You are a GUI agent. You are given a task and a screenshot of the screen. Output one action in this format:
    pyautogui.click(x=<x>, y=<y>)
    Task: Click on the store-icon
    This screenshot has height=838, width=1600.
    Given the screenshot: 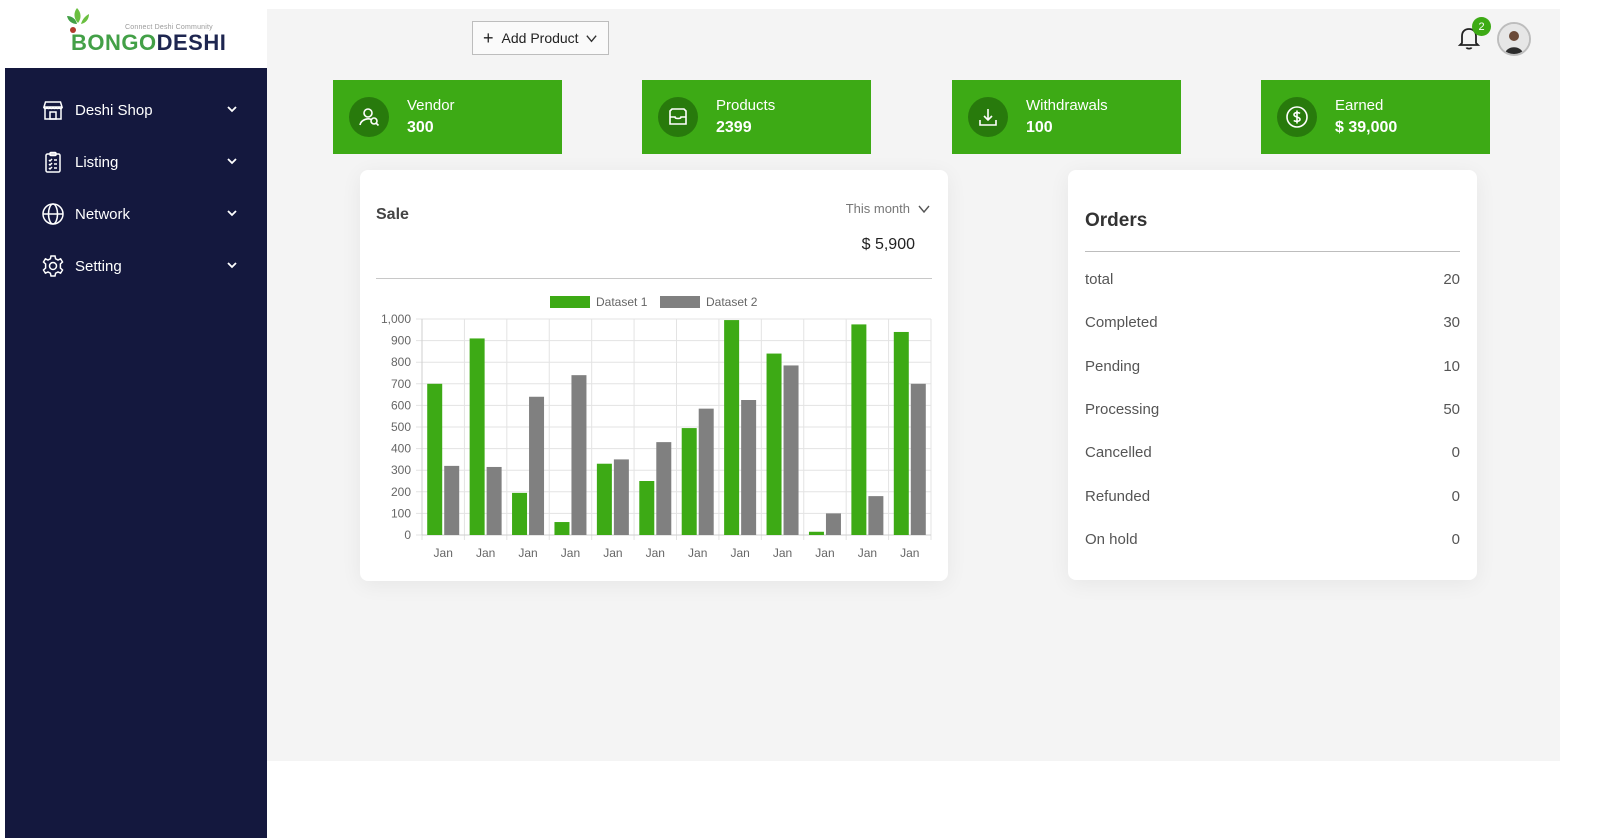 What is the action you would take?
    pyautogui.click(x=53, y=110)
    